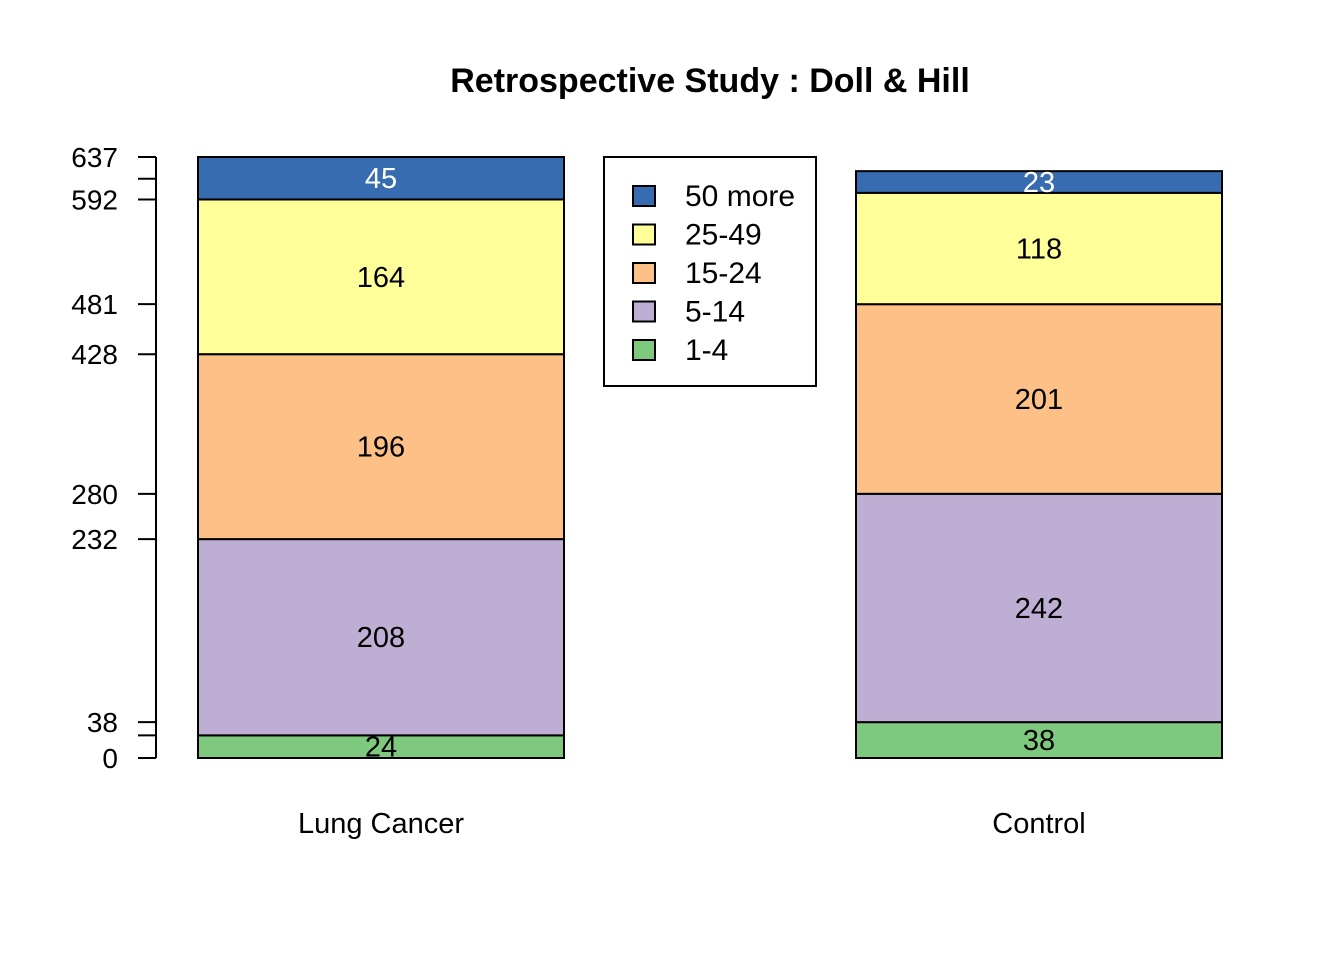  I want to click on chart-title: Retrospective Study : Doll & Hill, so click(710, 81).